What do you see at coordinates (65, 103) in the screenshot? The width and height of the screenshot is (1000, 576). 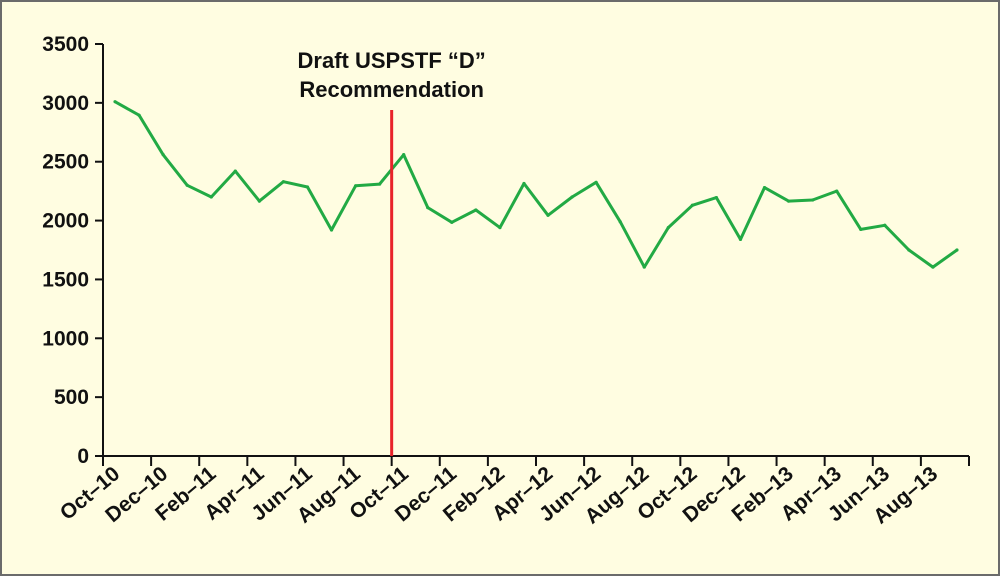 I see `y-tick-label: 3000` at bounding box center [65, 103].